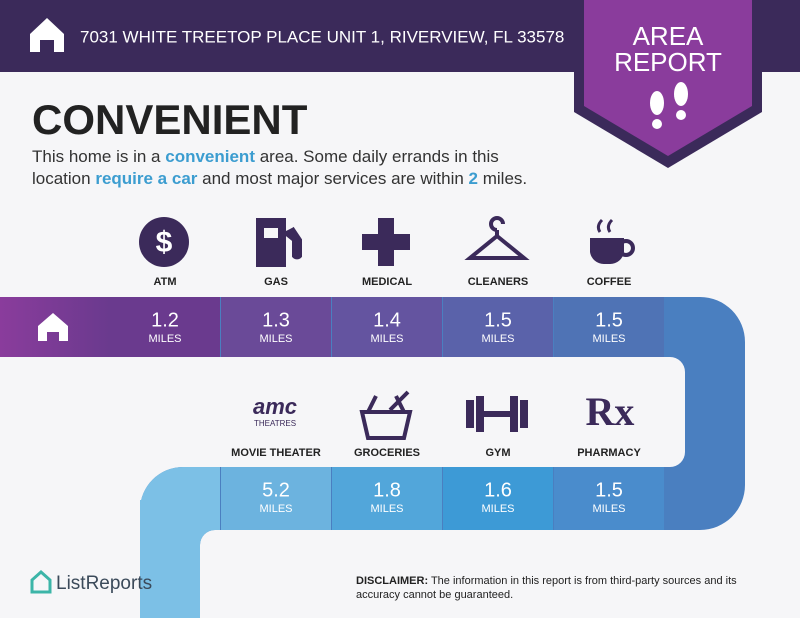 Image resolution: width=800 pixels, height=618 pixels. What do you see at coordinates (170, 119) in the screenshot?
I see `heading: CONVENIENT` at bounding box center [170, 119].